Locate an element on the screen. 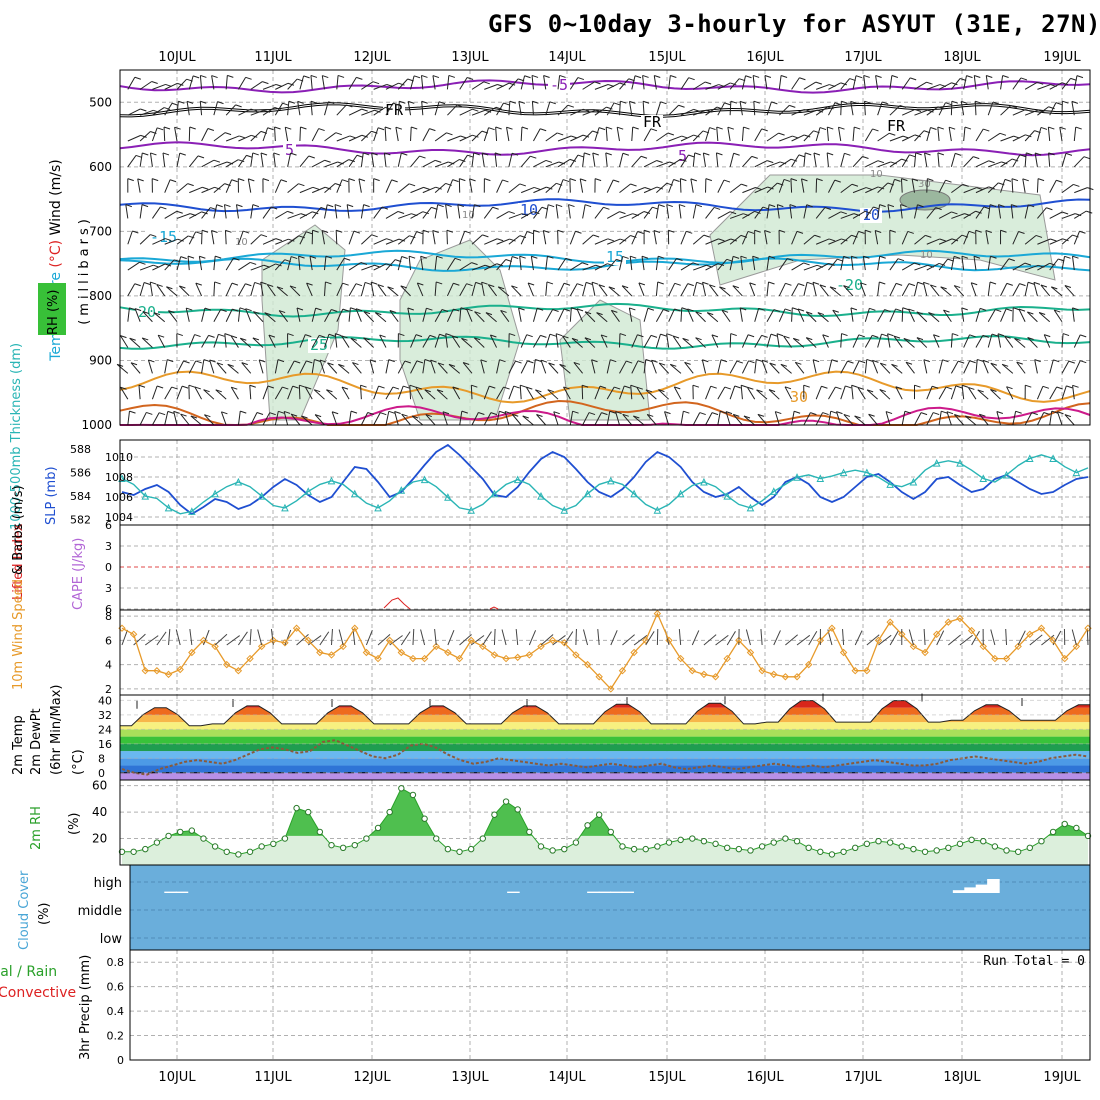  thickness-tick-label: 586 is located at coordinates (80, 473).